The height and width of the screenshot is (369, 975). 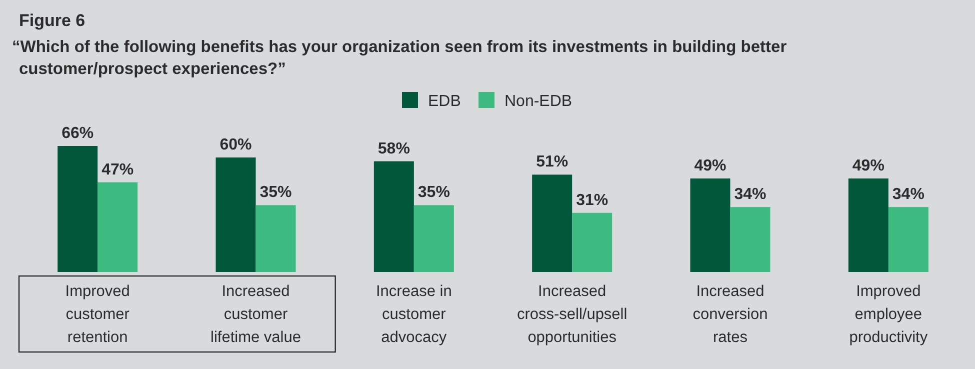 What do you see at coordinates (730, 314) in the screenshot?
I see `x-tick-label: Increased conversion rates` at bounding box center [730, 314].